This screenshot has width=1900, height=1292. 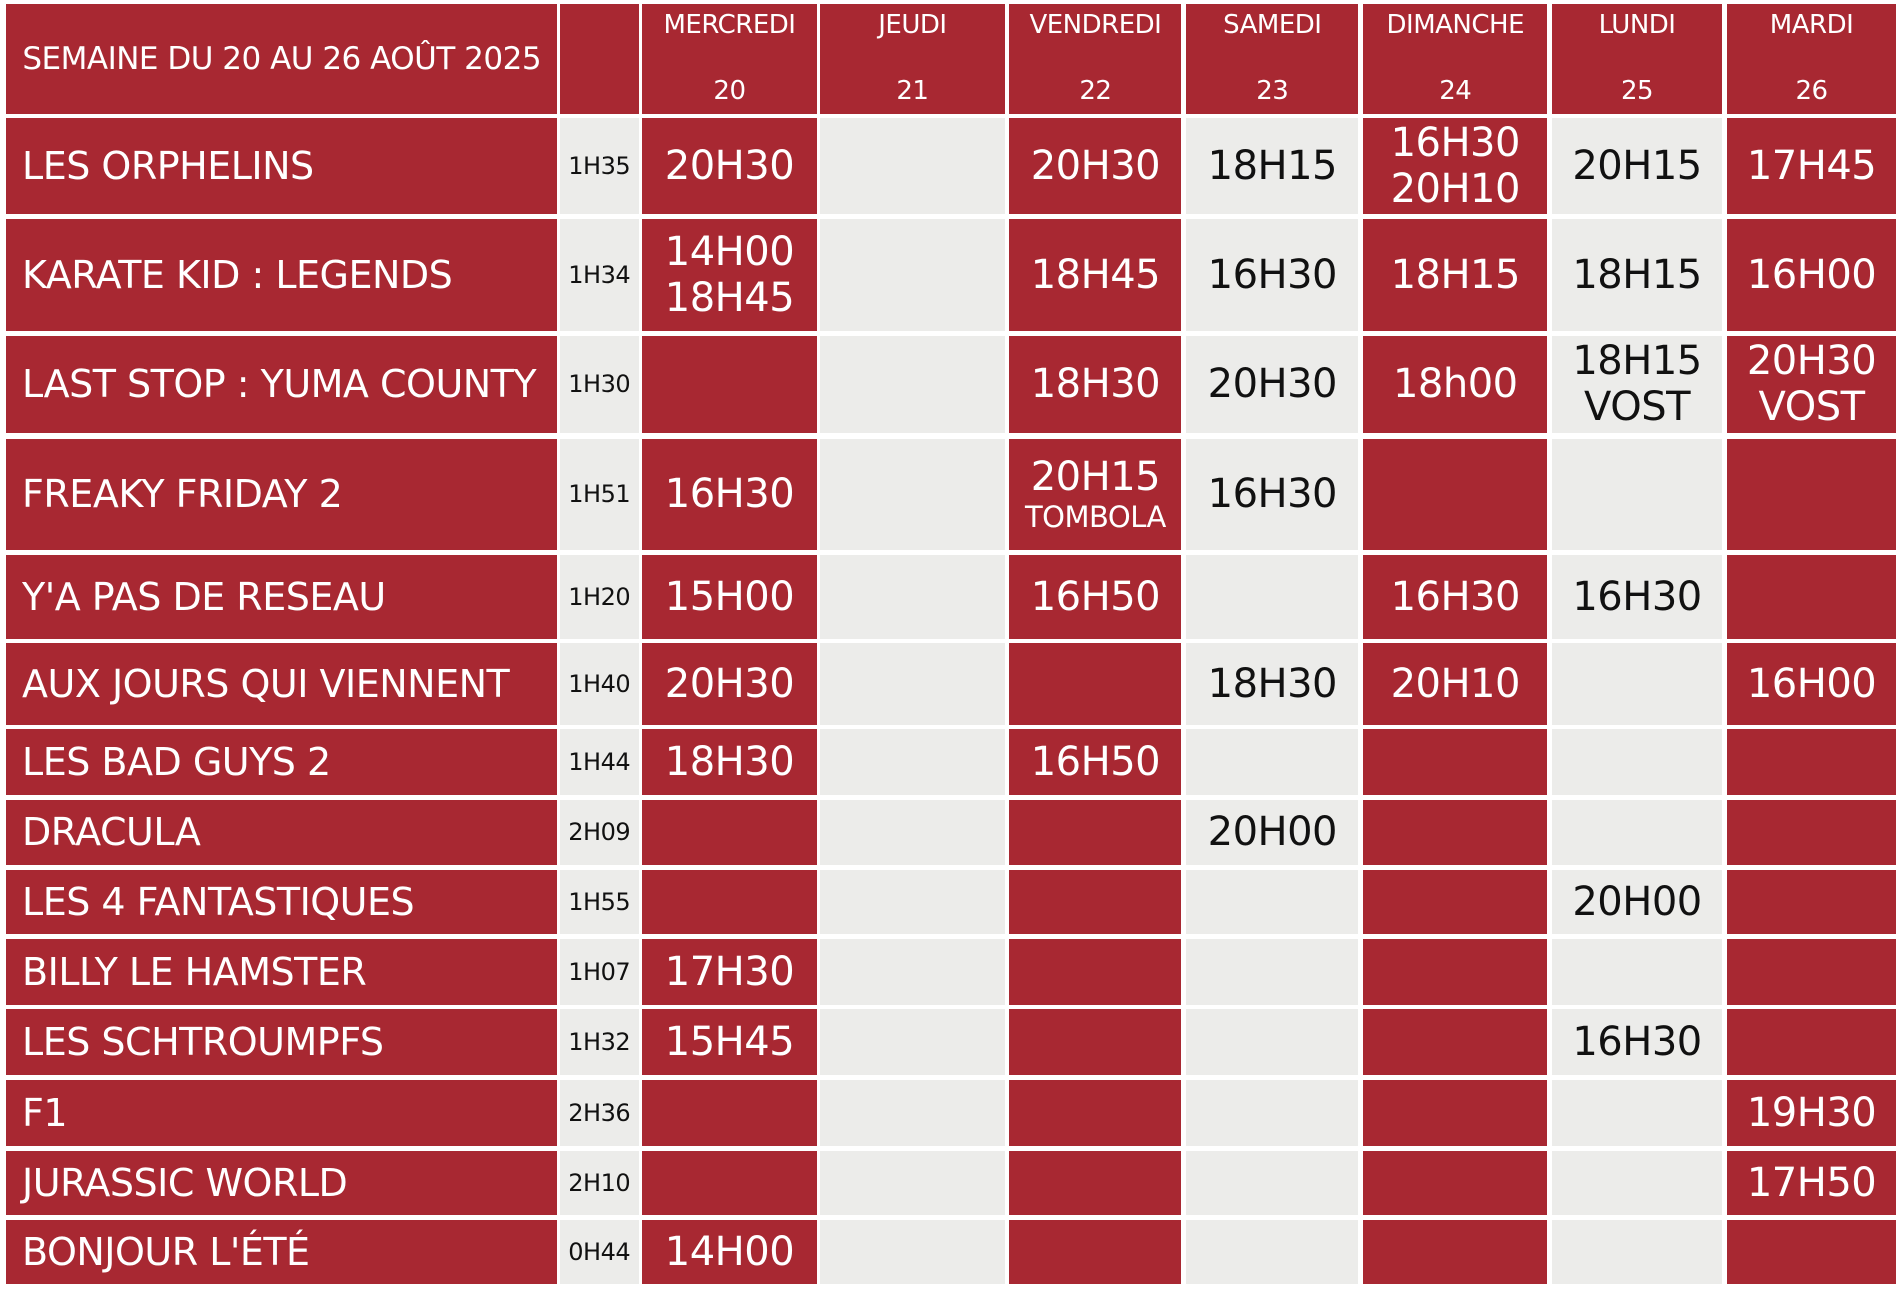 I want to click on day-date: 25, so click(x=1637, y=90).